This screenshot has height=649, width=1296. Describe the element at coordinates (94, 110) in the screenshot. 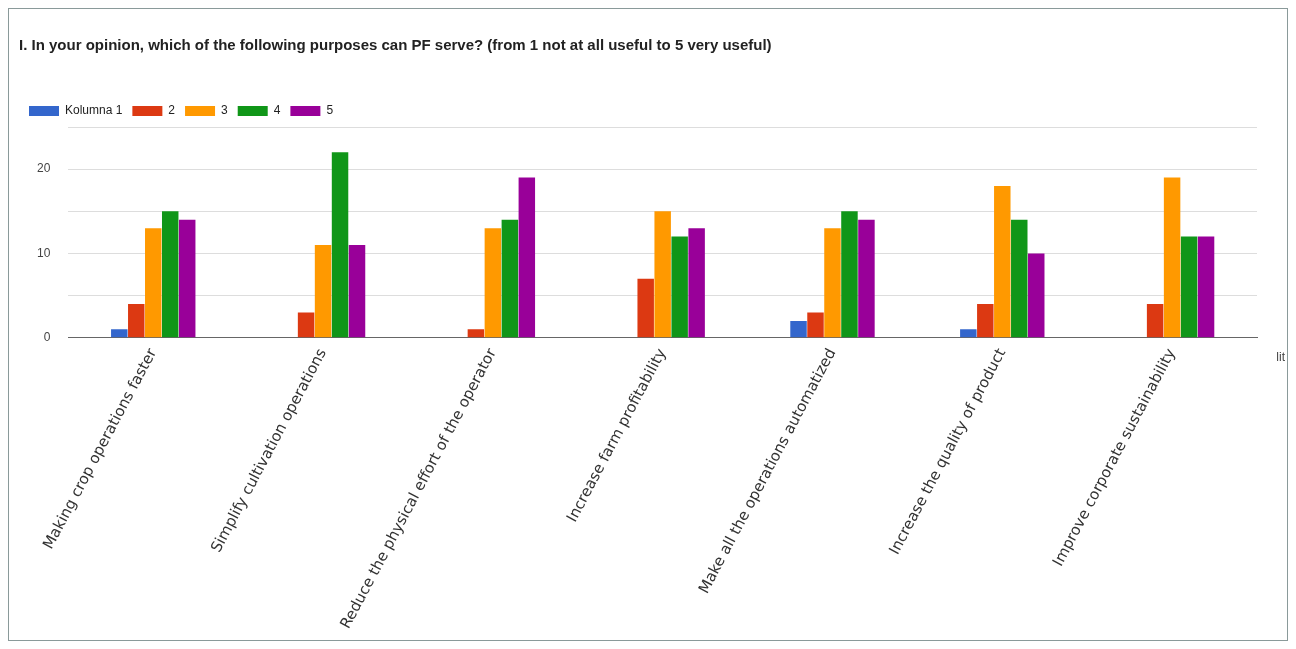

I see `legend-label: Kolumna 1` at that location.